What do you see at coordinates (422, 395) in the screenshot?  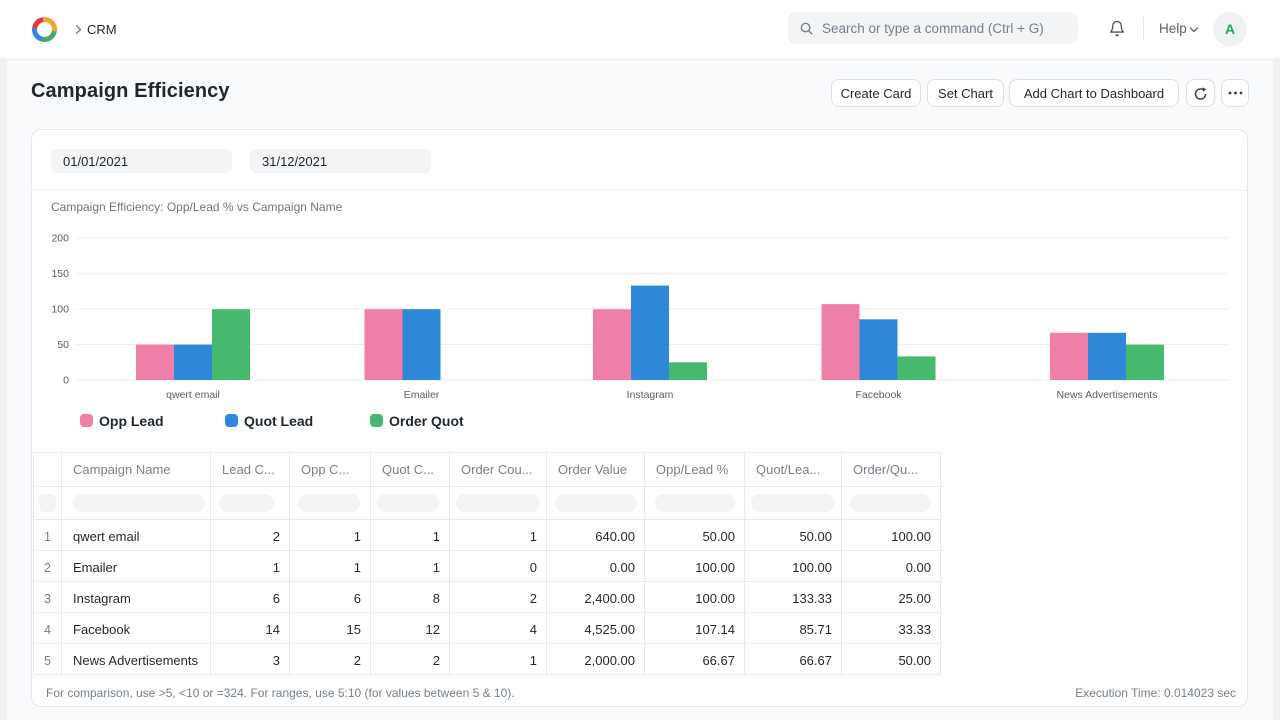 I see `svg-text: Emailer` at bounding box center [422, 395].